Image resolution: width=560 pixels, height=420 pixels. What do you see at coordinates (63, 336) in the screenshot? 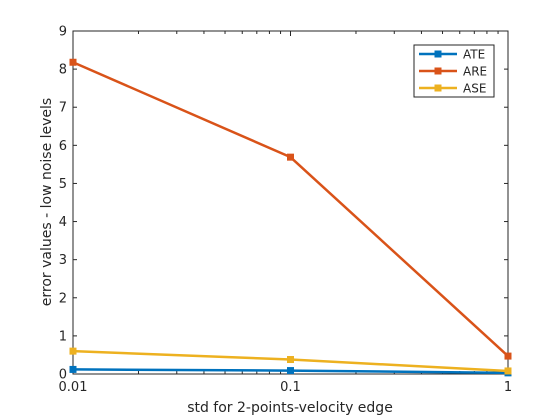
I see `y-tick-label: 1` at bounding box center [63, 336].